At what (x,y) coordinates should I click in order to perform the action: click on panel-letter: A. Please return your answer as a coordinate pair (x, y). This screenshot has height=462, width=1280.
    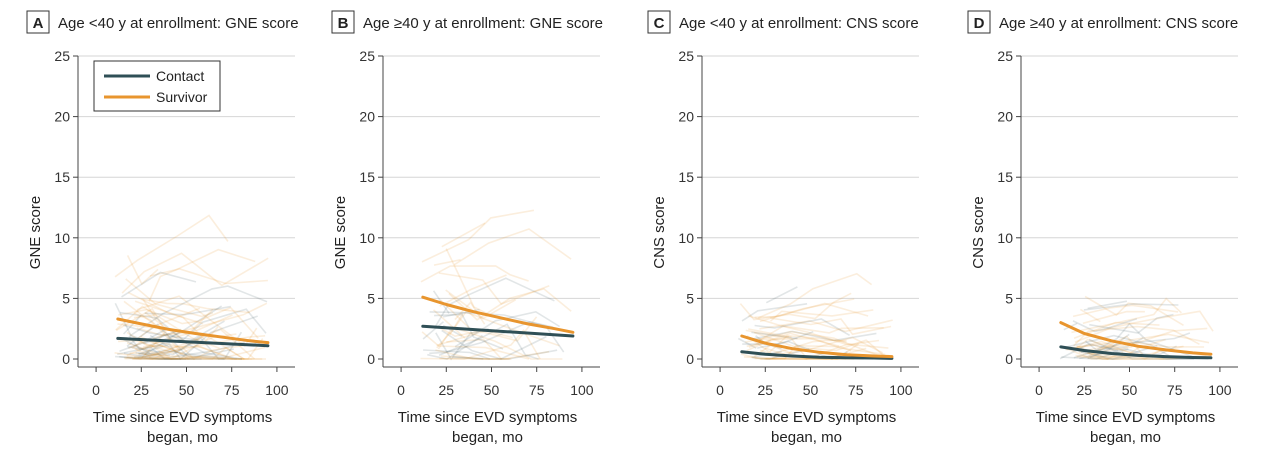
    Looking at the image, I should click on (38, 23).